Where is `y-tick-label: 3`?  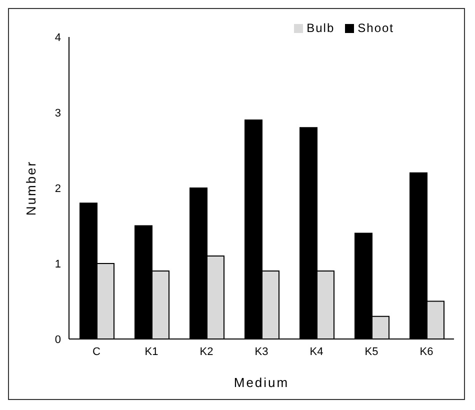 y-tick-label: 3 is located at coordinates (57, 113).